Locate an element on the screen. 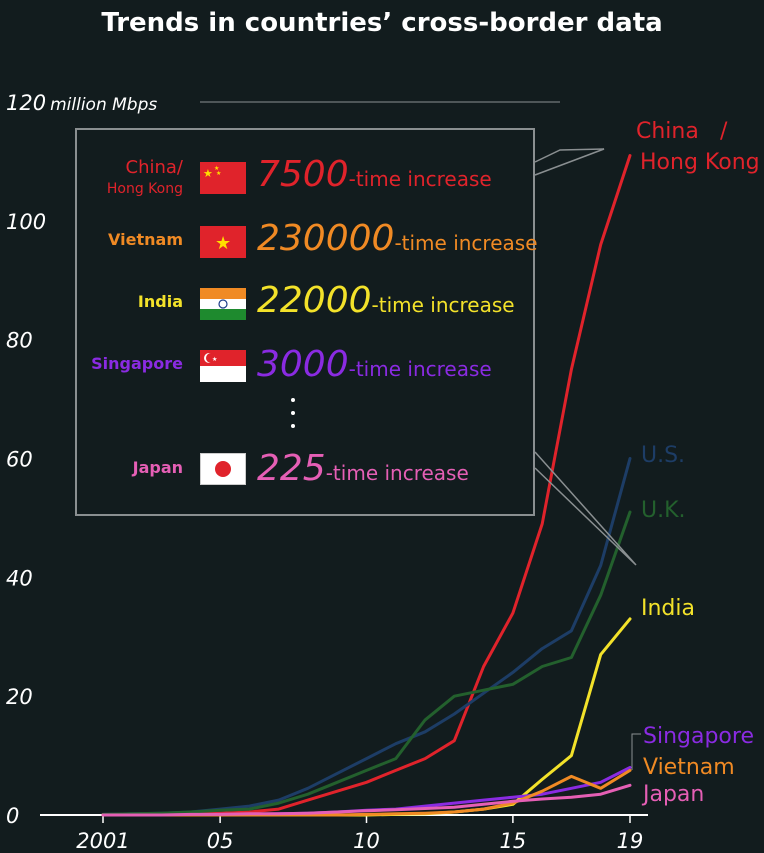  vietnam-flag: ★ is located at coordinates (223, 242).